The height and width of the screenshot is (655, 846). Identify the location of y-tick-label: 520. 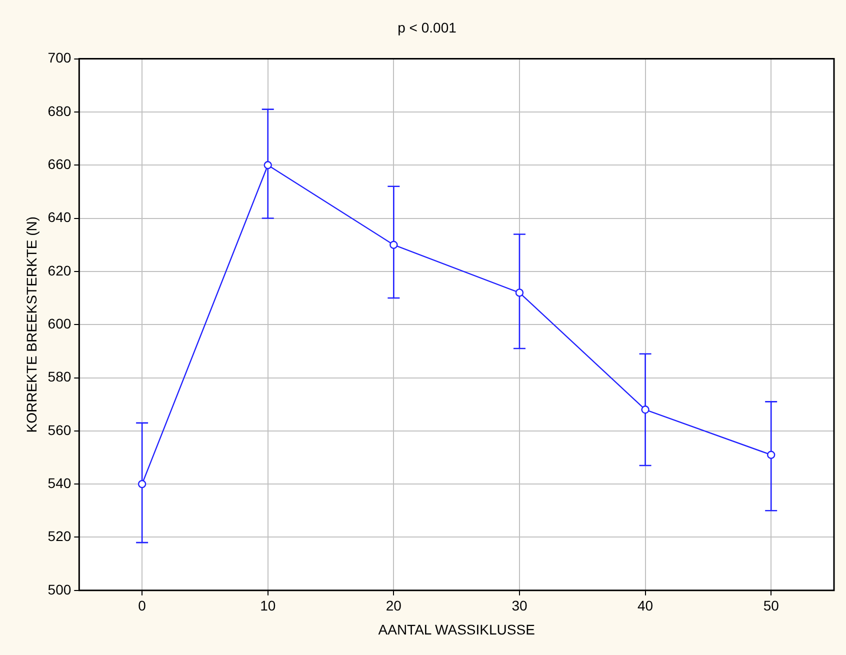
(60, 536).